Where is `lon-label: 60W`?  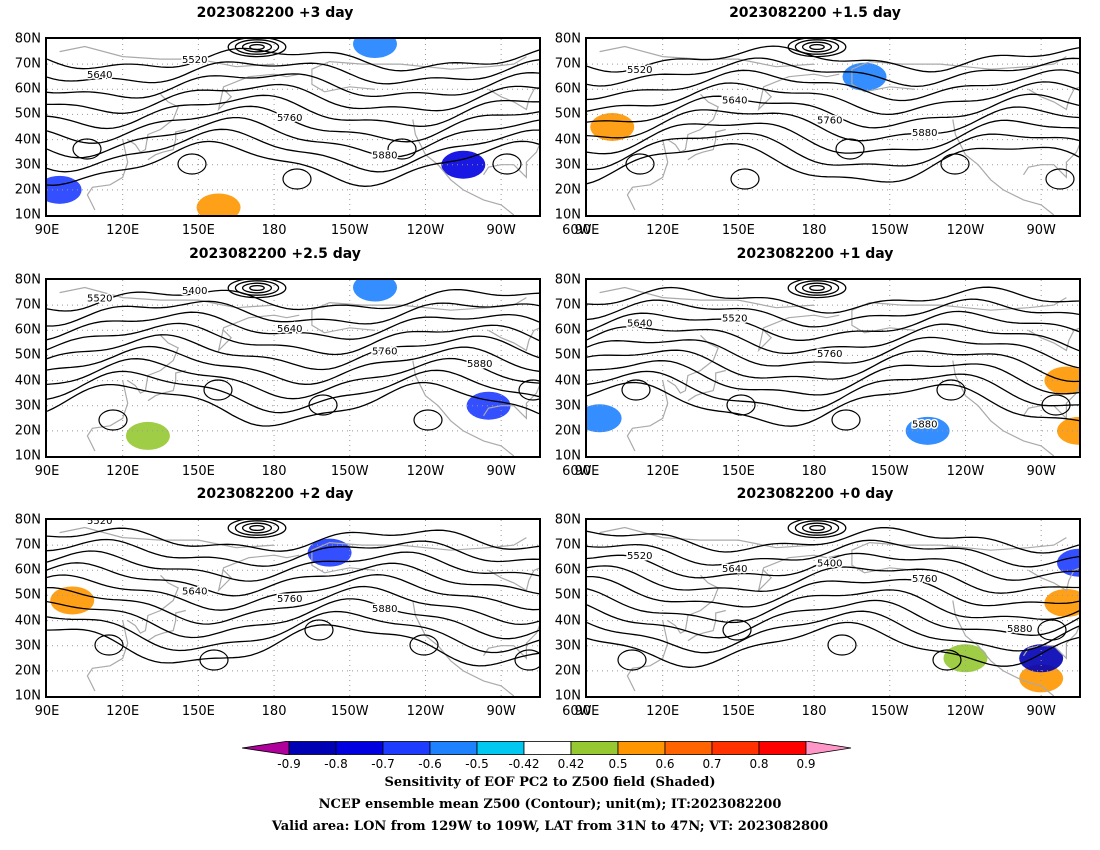
lon-label: 60W is located at coordinates (577, 230).